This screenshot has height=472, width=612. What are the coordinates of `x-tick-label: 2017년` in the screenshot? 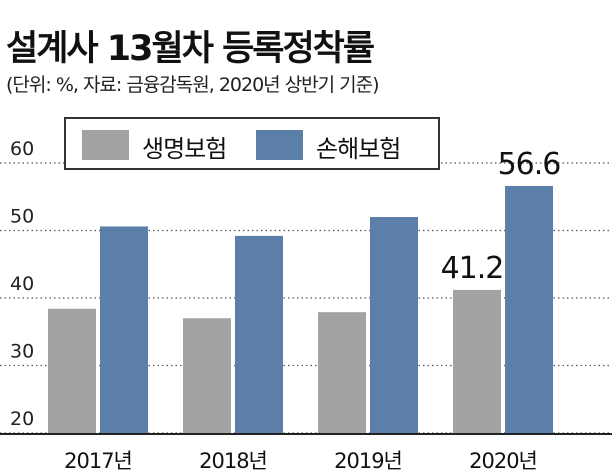 It's located at (98, 460).